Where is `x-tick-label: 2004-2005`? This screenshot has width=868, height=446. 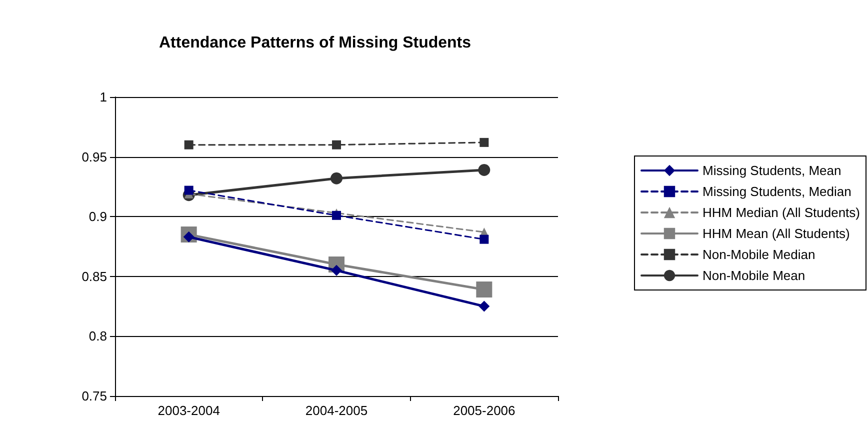
x-tick-label: 2004-2005 is located at coordinates (336, 410).